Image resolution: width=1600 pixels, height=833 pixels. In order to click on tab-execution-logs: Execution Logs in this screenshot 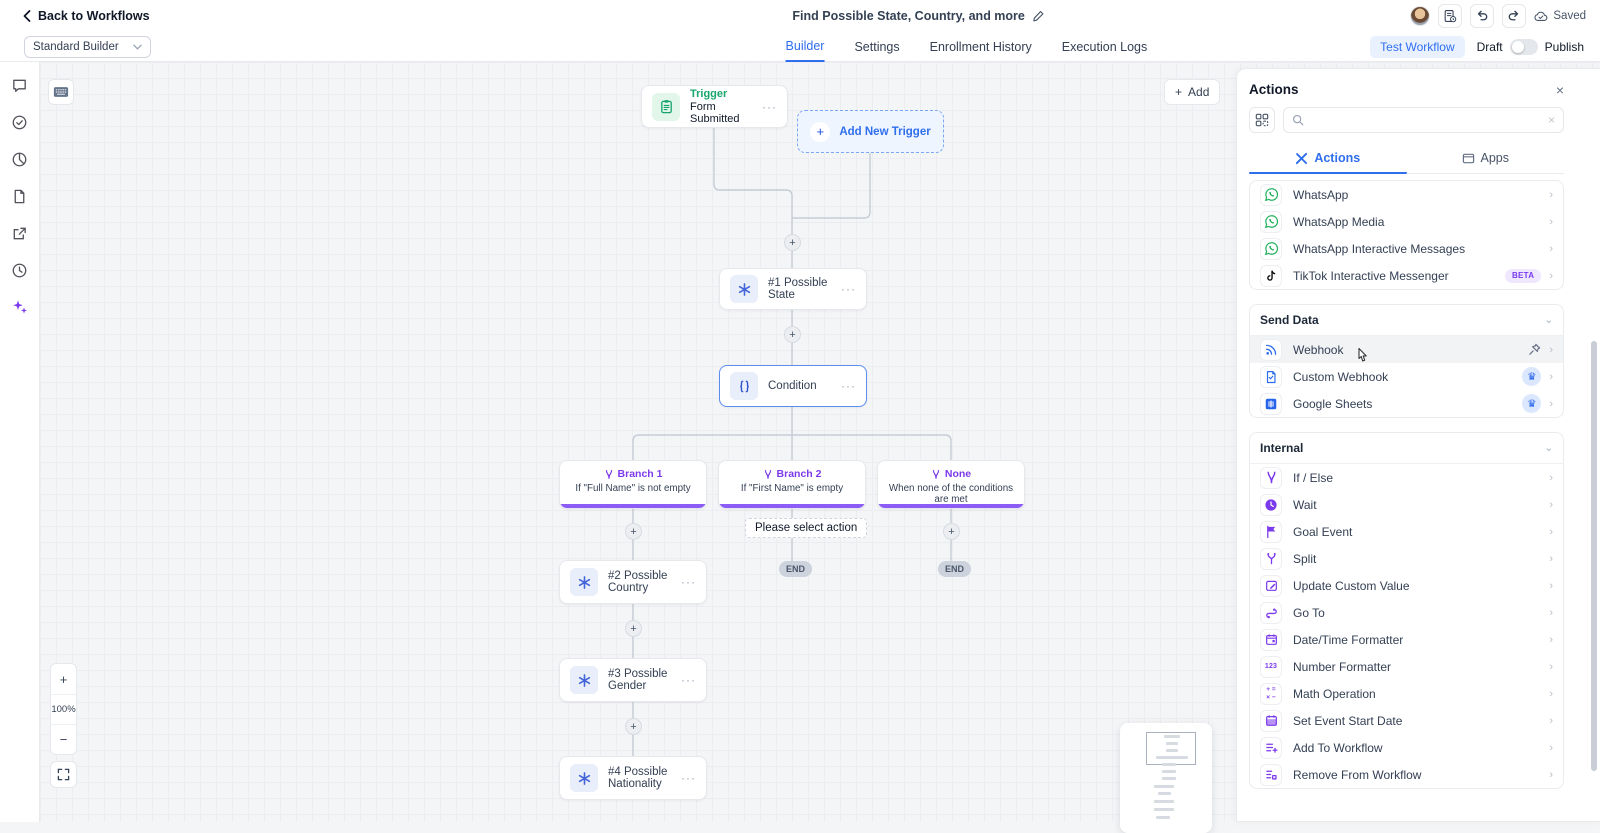, I will do `click(1104, 47)`.